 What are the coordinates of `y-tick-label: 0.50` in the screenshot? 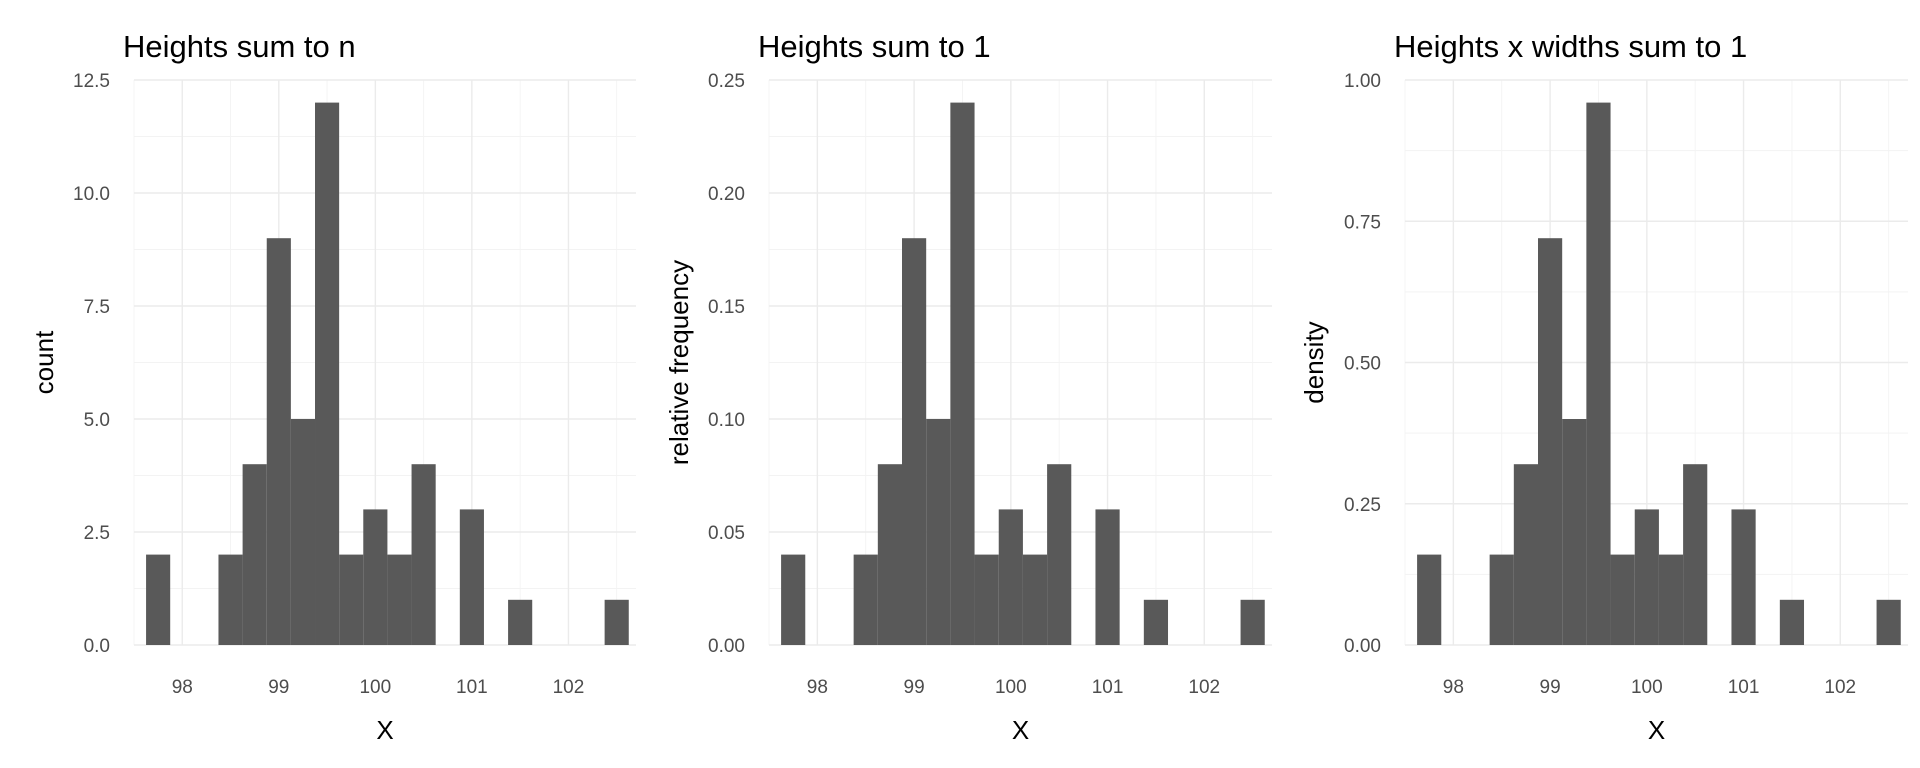 It's located at (1362, 364).